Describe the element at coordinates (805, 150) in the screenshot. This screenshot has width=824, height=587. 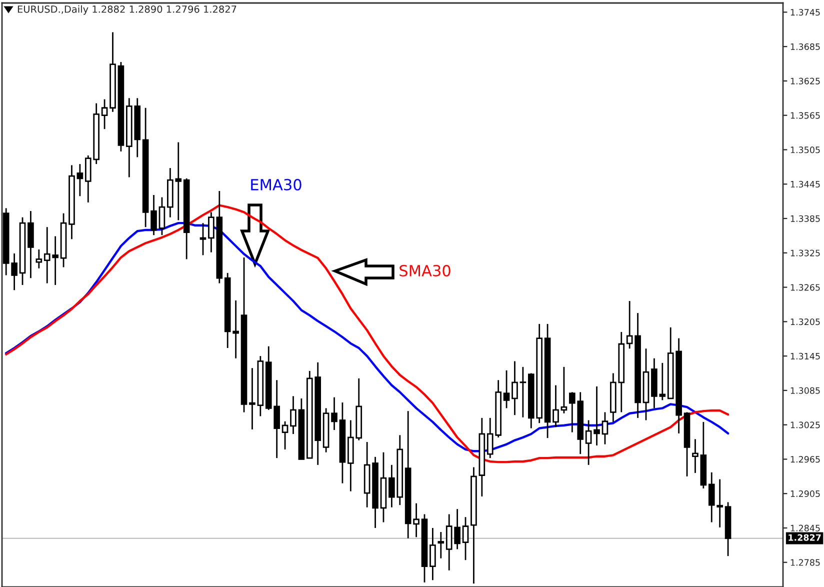
I see `y-tick-label: 1.3505` at that location.